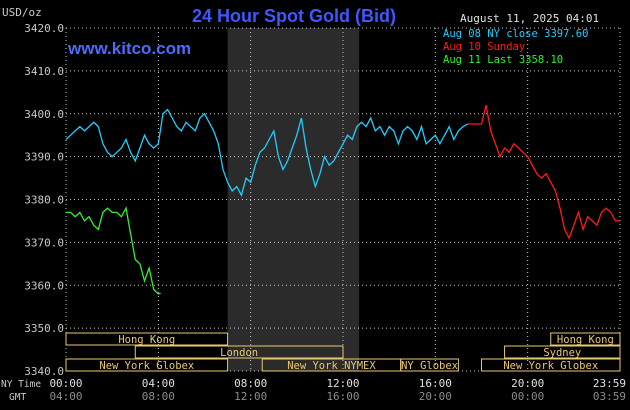 The height and width of the screenshot is (410, 630). I want to click on y-tick-label: 3380.0, so click(44, 200).